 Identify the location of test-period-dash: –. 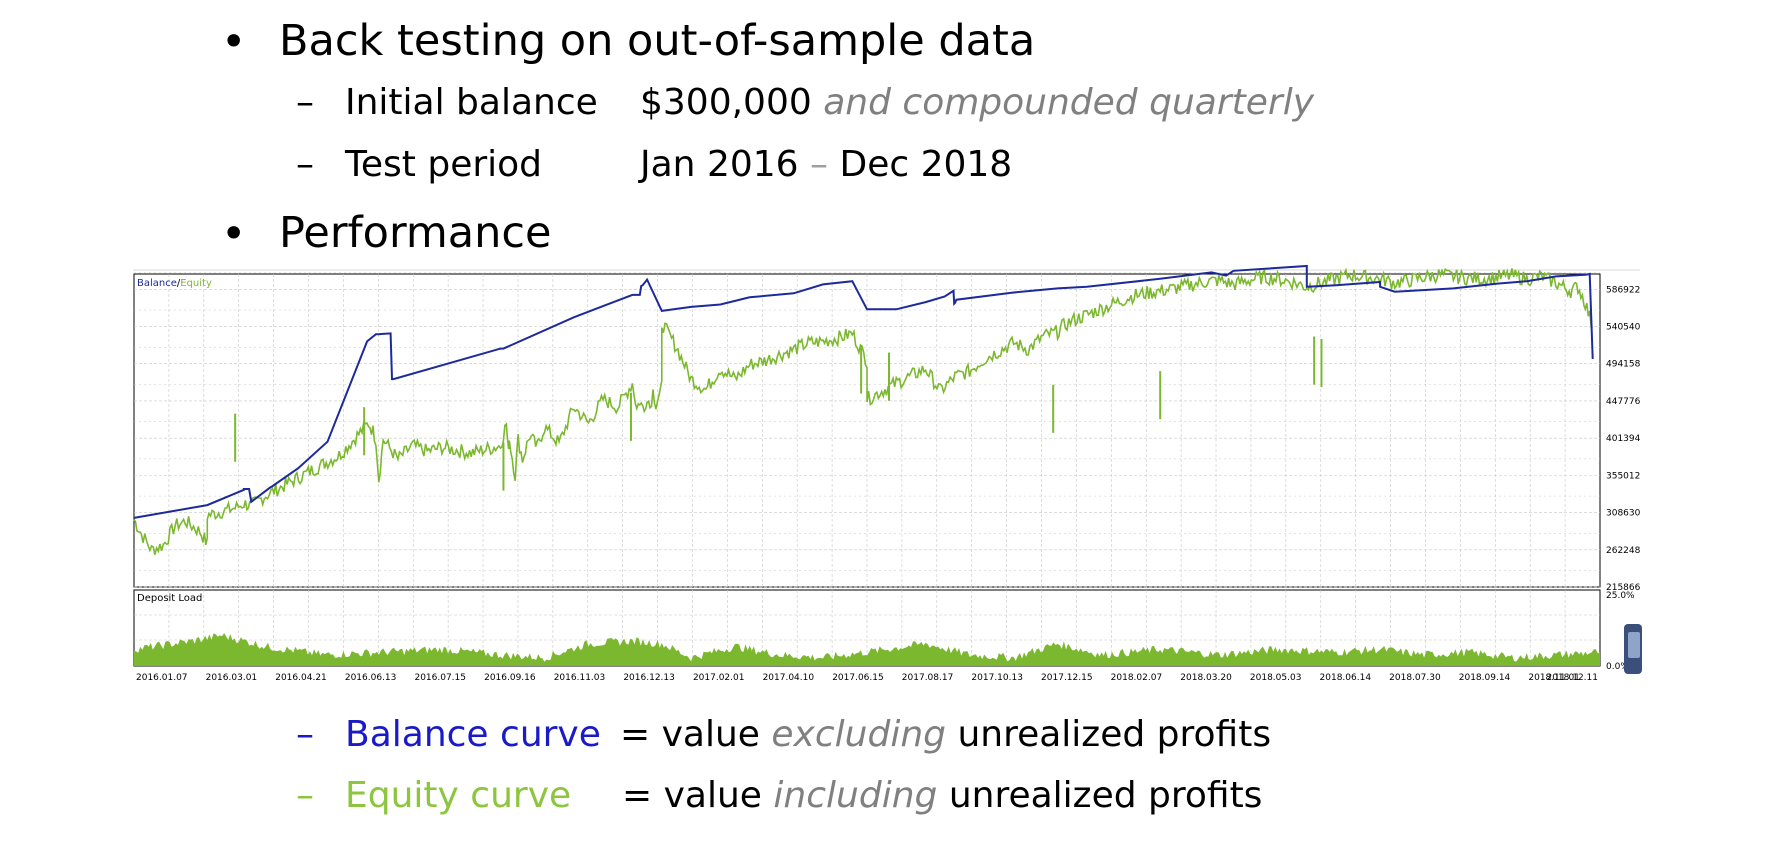
(819, 164).